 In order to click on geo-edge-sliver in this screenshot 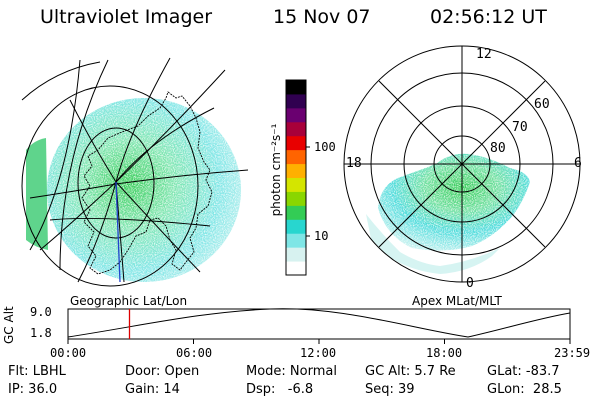, I will do `click(37, 194)`.